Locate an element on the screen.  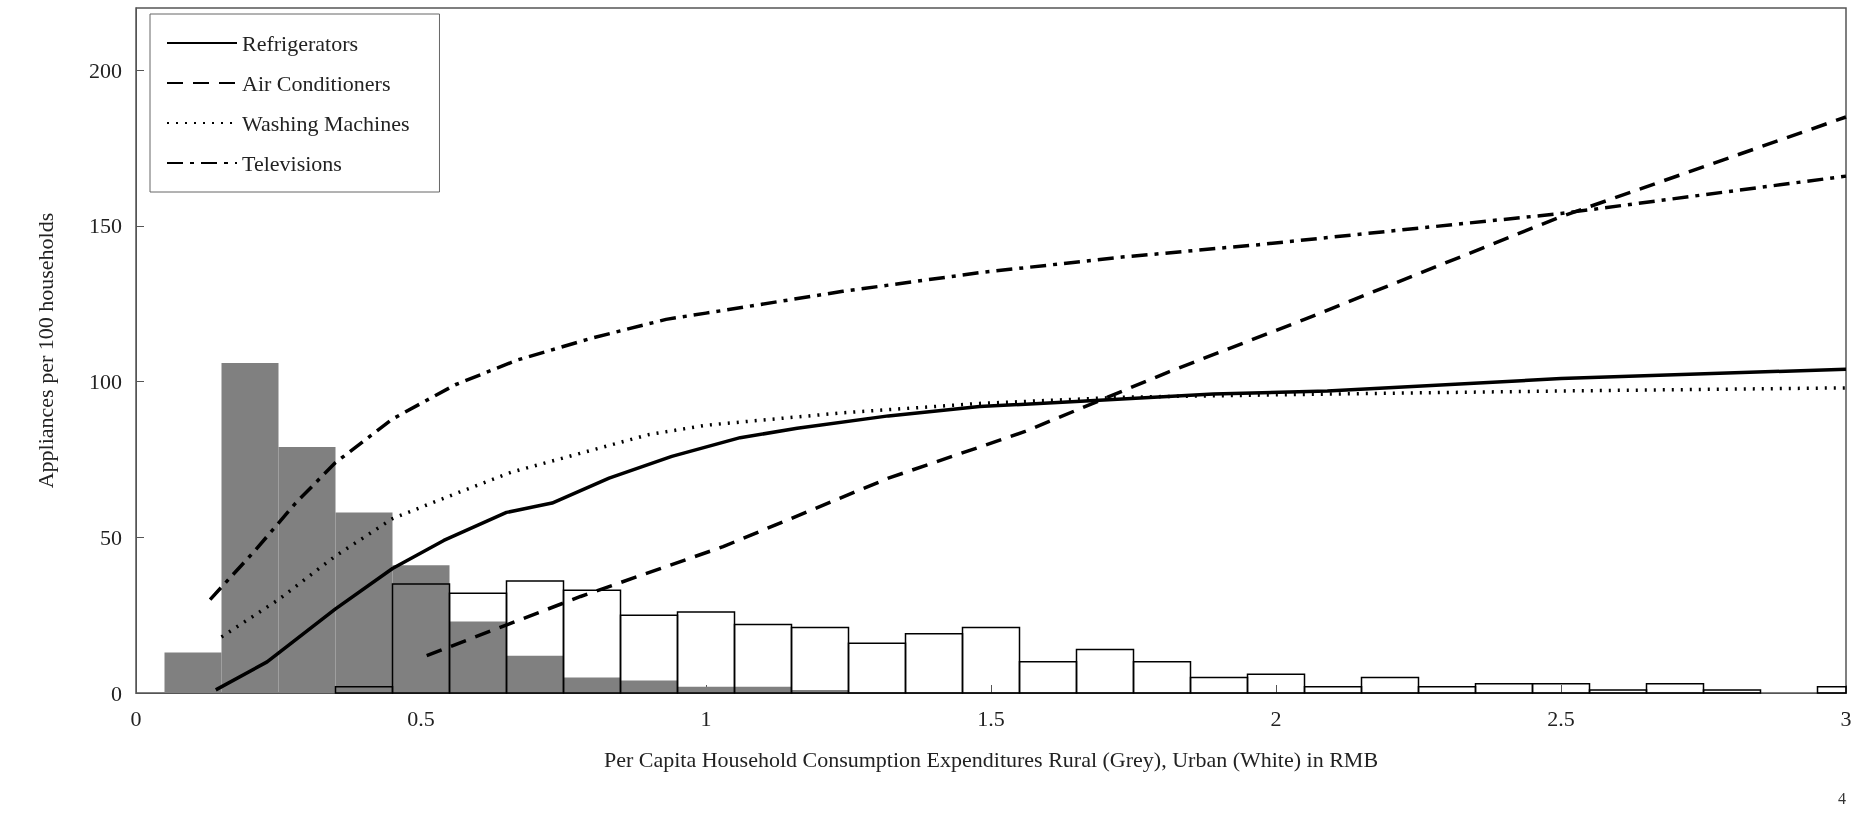
y-tick-label: 0 is located at coordinates (116, 693).